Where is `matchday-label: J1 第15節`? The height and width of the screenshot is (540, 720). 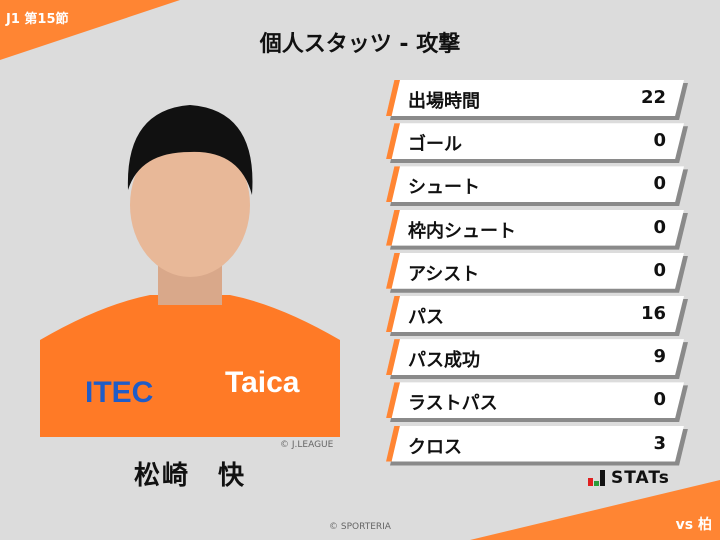
matchday-label: J1 第15節 is located at coordinates (37, 19).